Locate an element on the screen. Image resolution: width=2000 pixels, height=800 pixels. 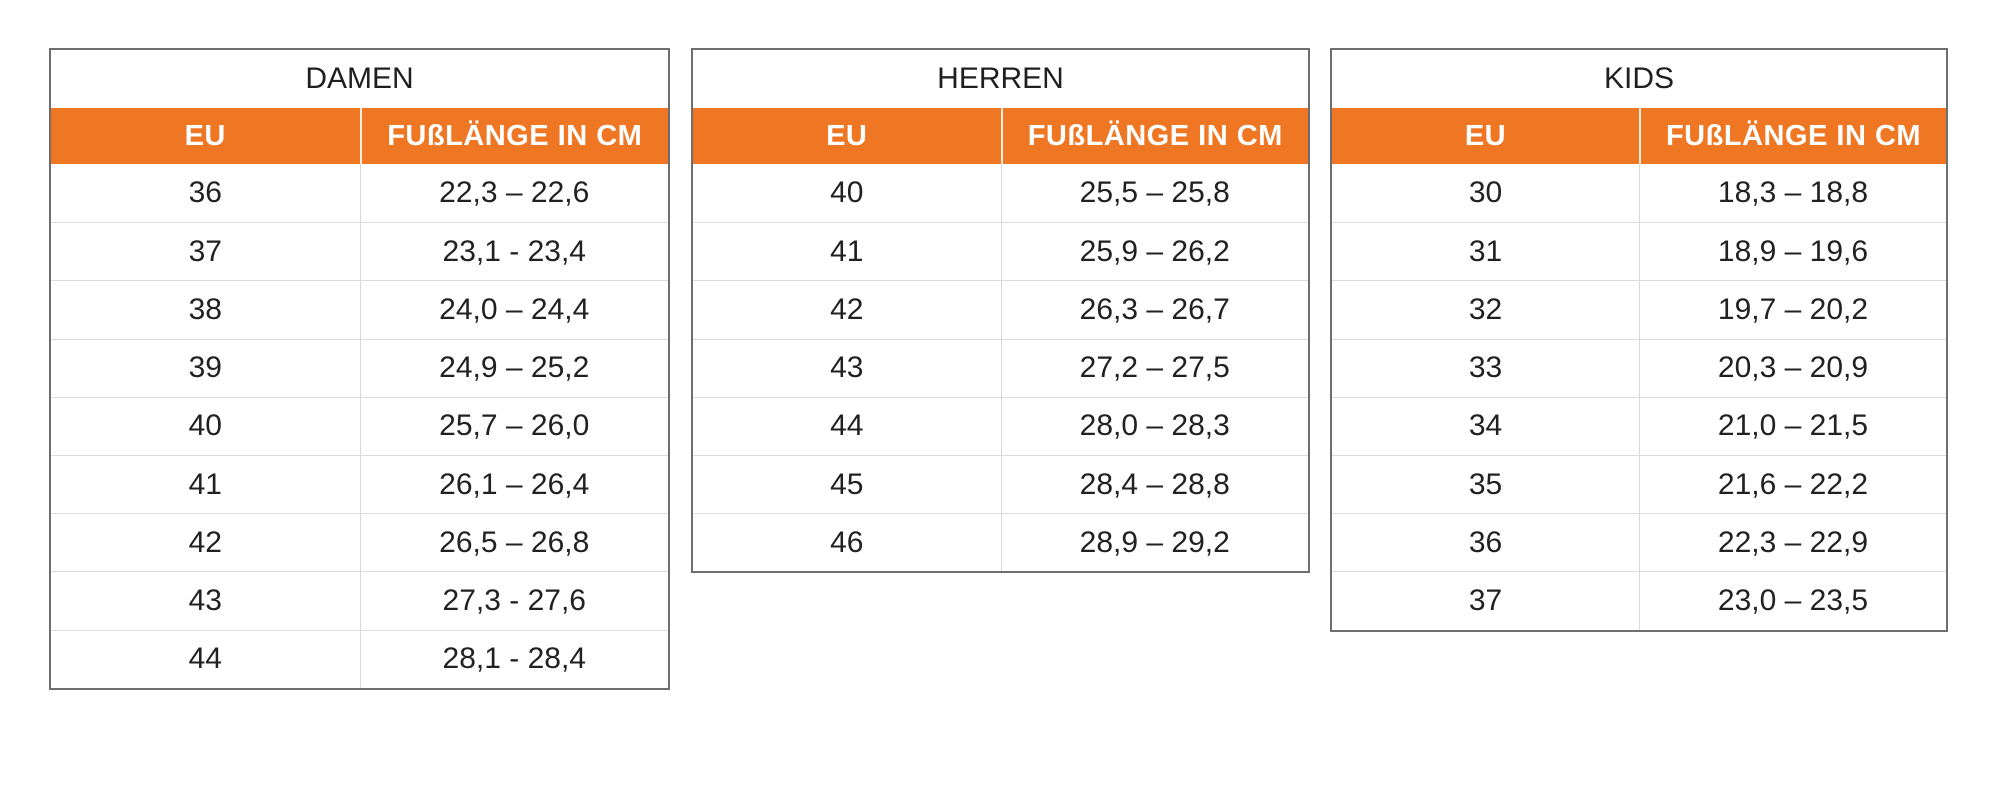
table-row: 45 28,4 – 28,8 is located at coordinates (1001, 484).